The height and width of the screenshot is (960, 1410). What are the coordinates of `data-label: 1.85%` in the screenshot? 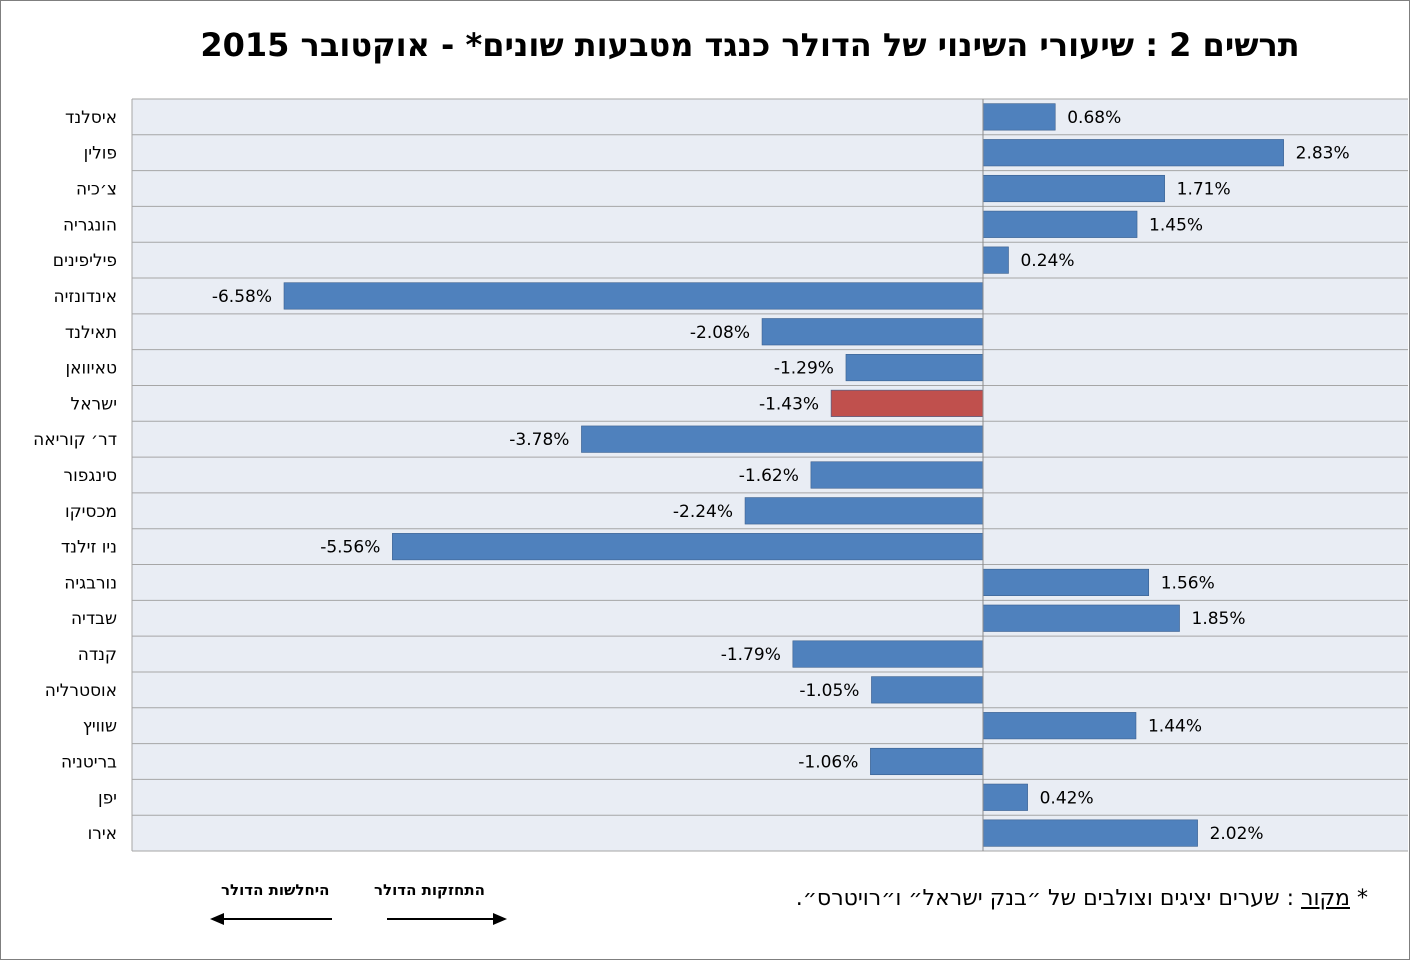 It's located at (1219, 619).